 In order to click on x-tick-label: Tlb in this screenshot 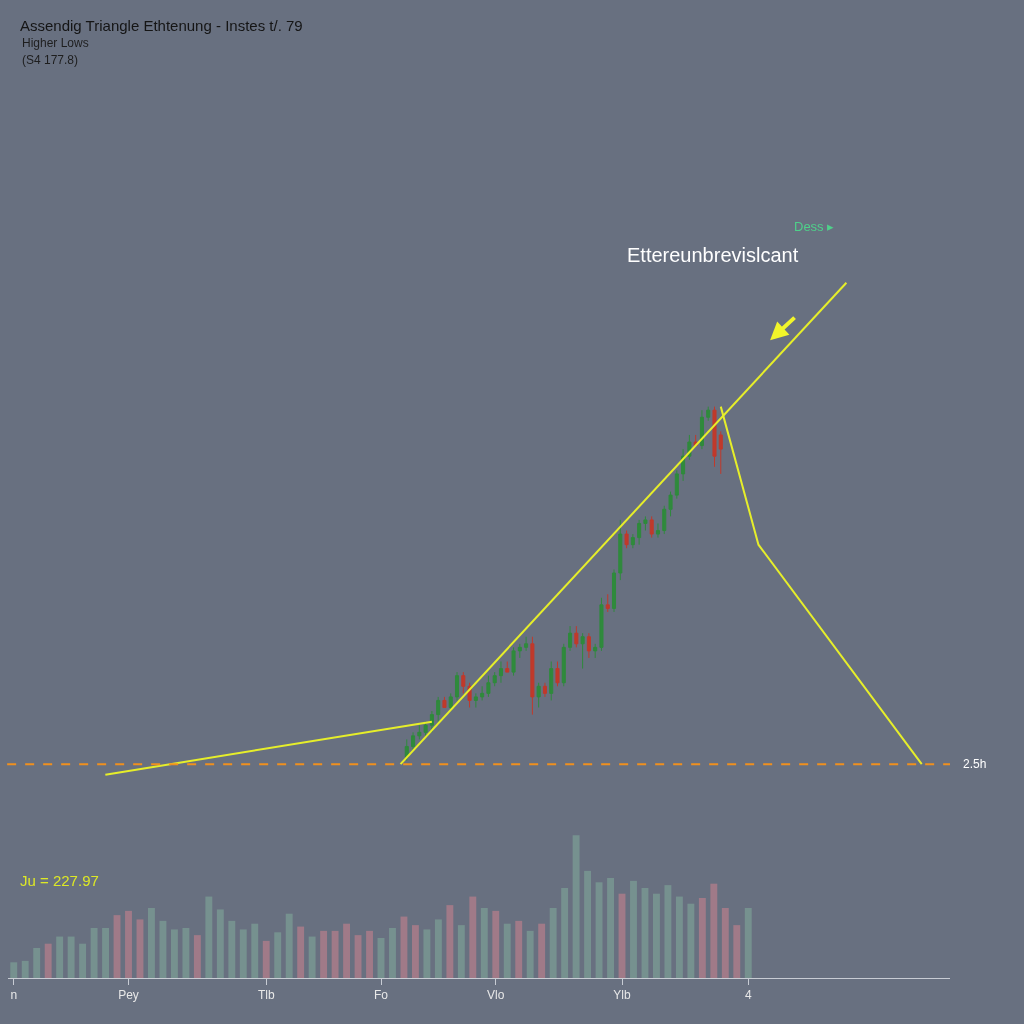, I will do `click(266, 995)`.